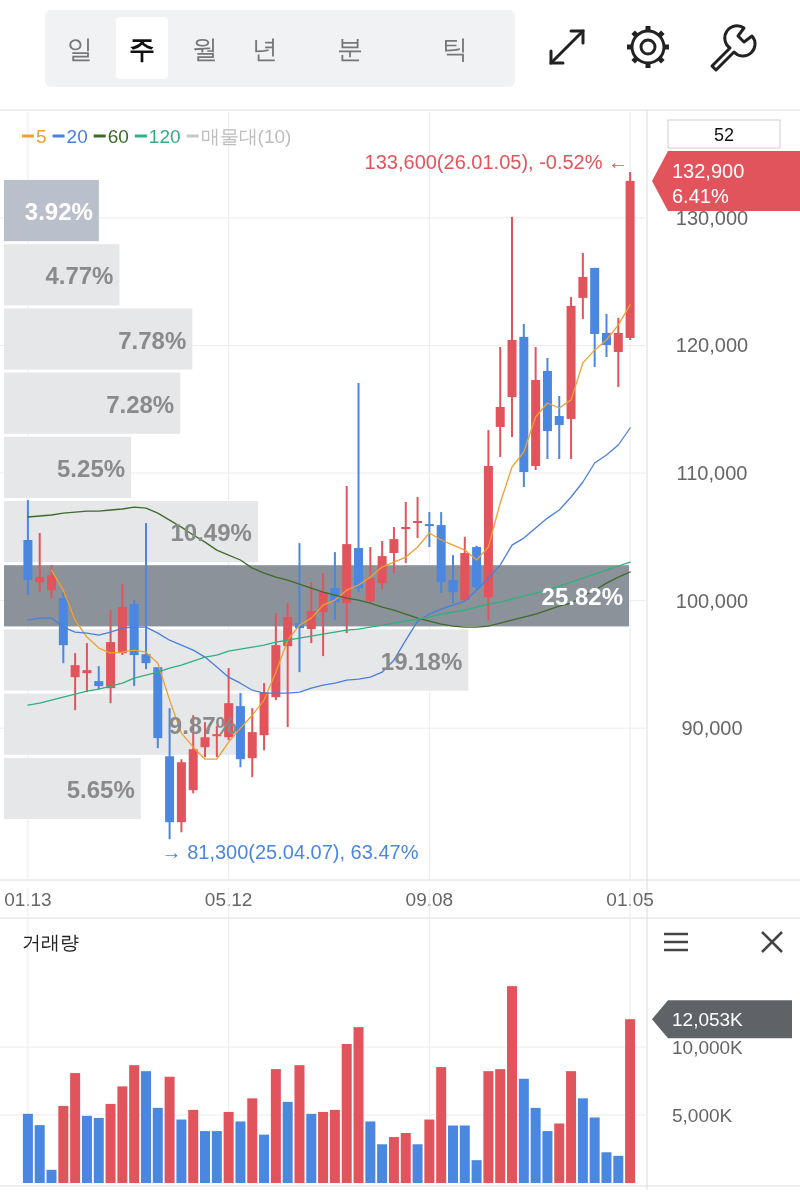  I want to click on data-label: 5.65%, so click(100, 789).